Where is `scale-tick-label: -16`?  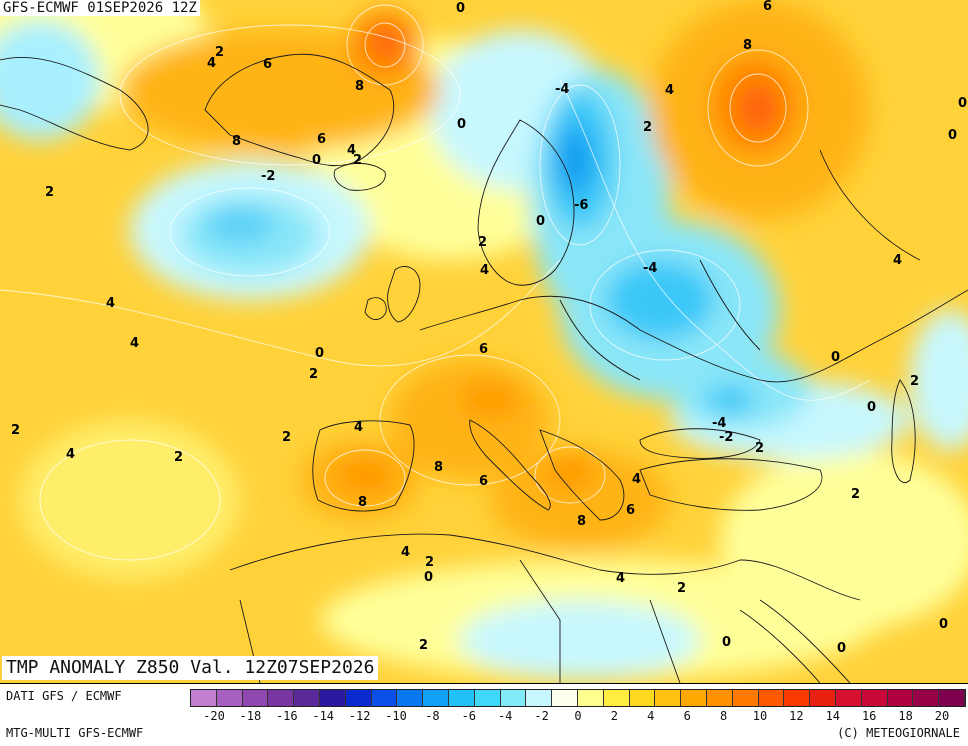 scale-tick-label: -16 is located at coordinates (286, 716).